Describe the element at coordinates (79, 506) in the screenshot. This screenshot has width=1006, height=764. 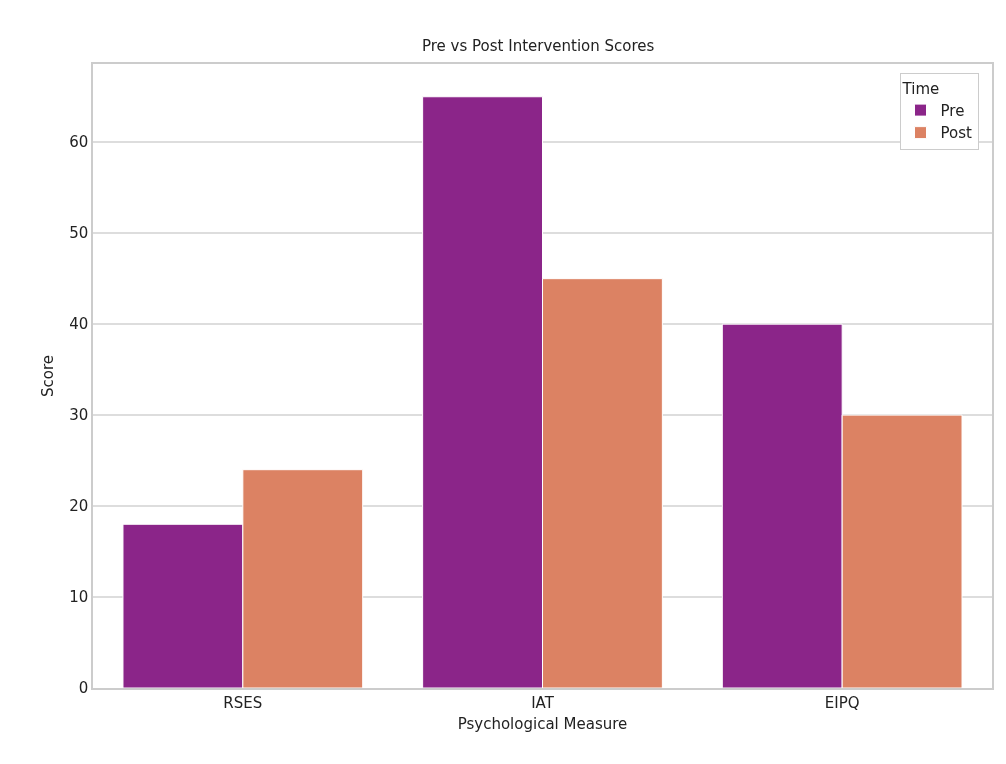
I see `y-tick-label: 20` at that location.